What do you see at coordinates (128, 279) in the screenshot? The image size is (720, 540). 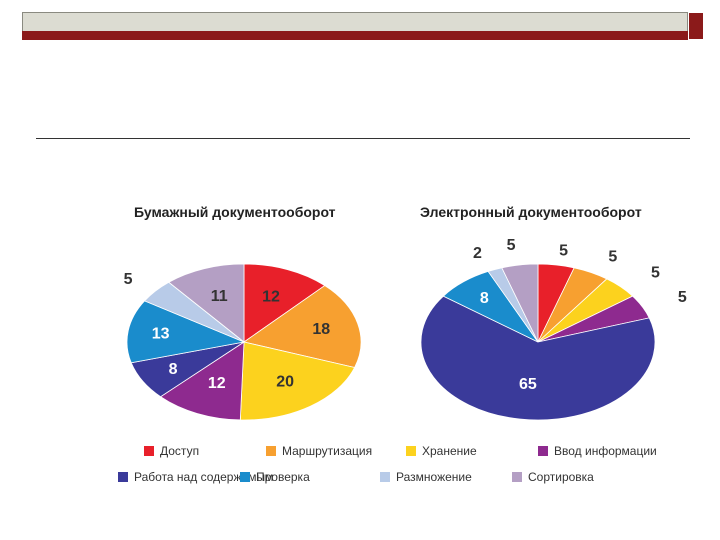 I see `pie-label-0-6: 5` at bounding box center [128, 279].